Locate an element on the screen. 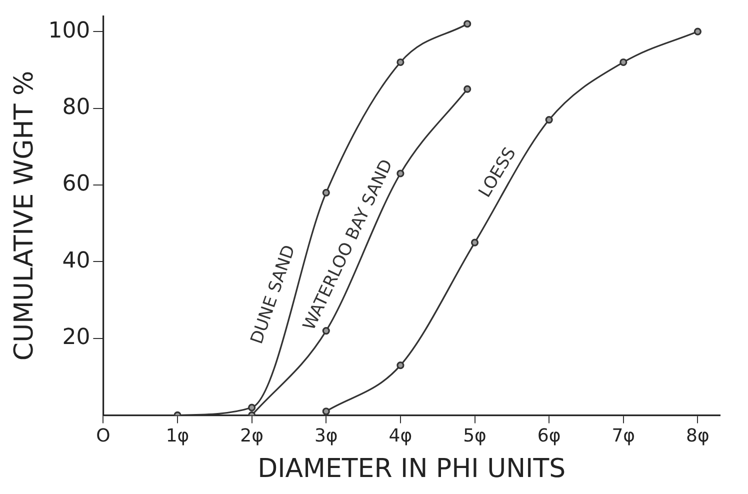  text: DUNE SAND is located at coordinates (273, 294).